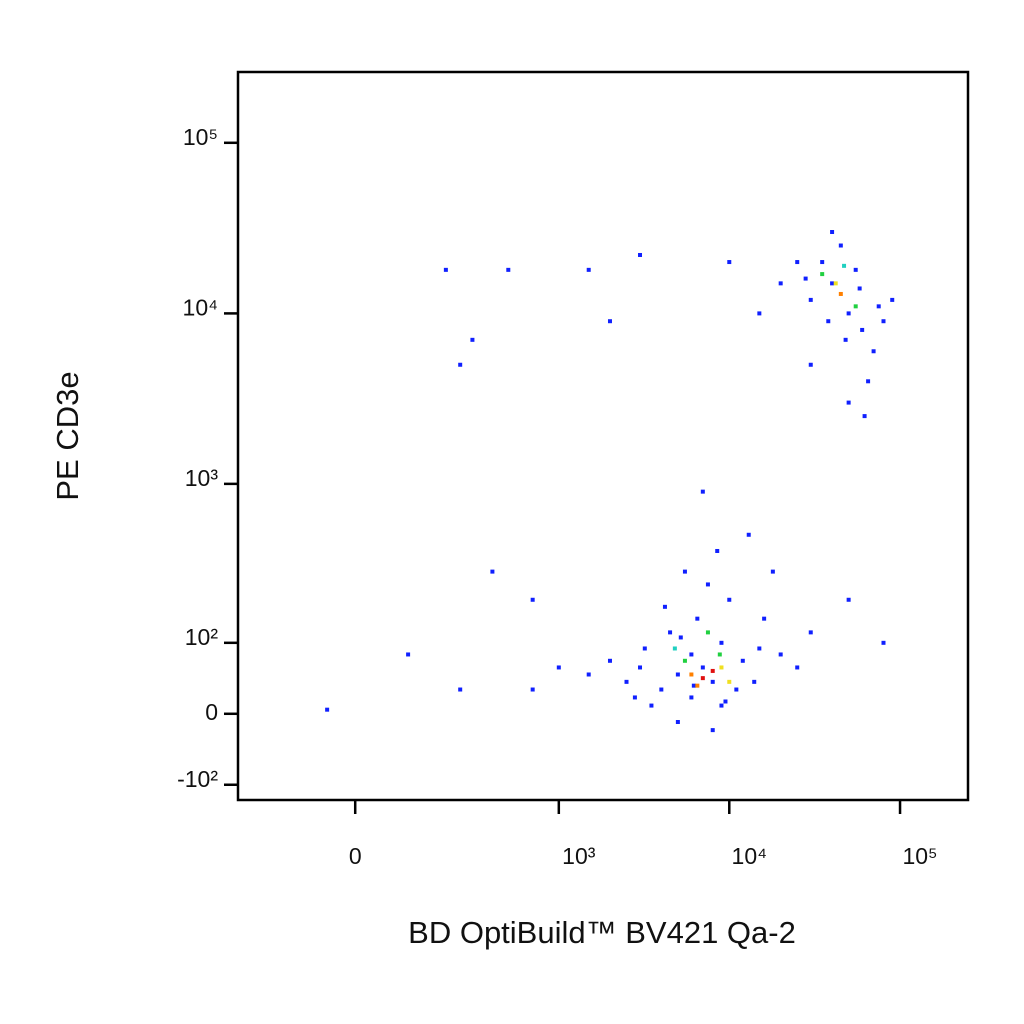 This screenshot has height=1024, width=1024. What do you see at coordinates (749, 856) in the screenshot?
I see `x-tick-label: 10⁴` at bounding box center [749, 856].